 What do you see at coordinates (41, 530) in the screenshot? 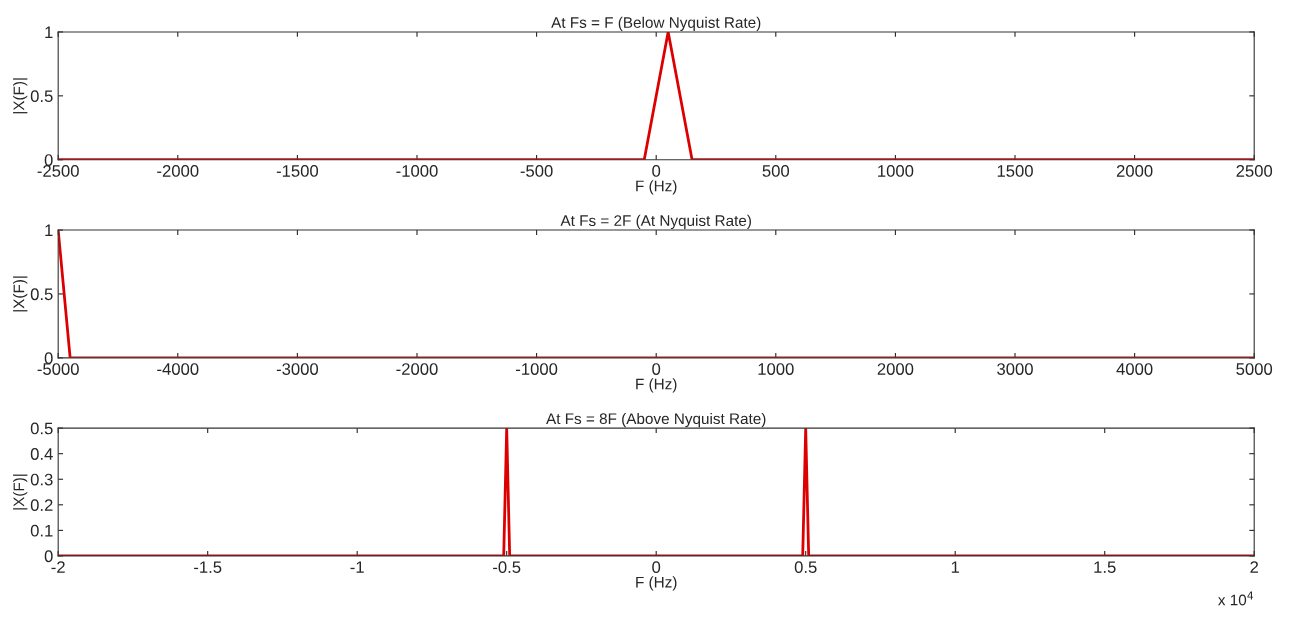
I see `y-tick-label: 0.1` at bounding box center [41, 530].